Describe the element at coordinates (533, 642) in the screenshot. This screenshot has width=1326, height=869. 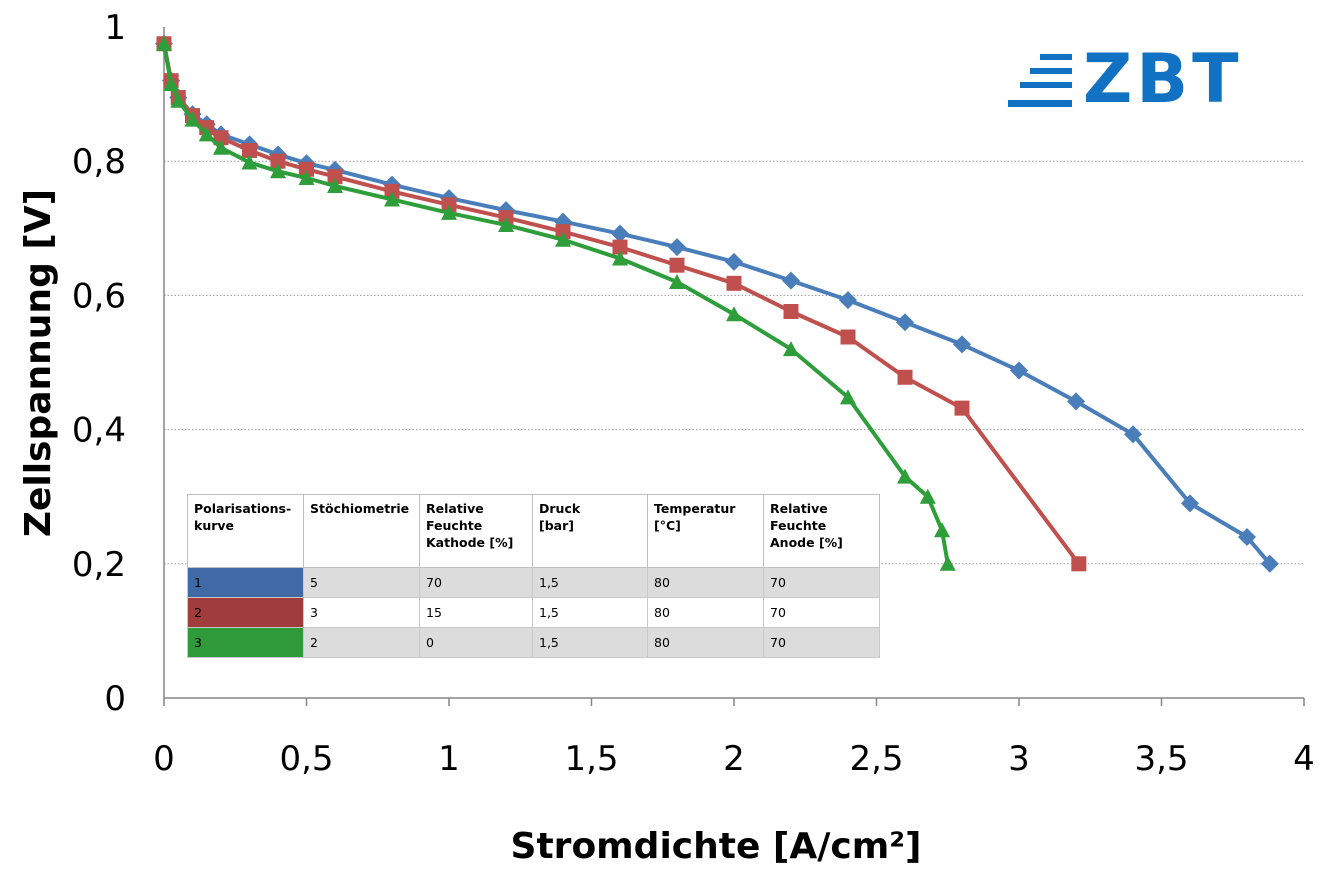
I see `legend-row: 3 2 0 1,5 80 70` at that location.